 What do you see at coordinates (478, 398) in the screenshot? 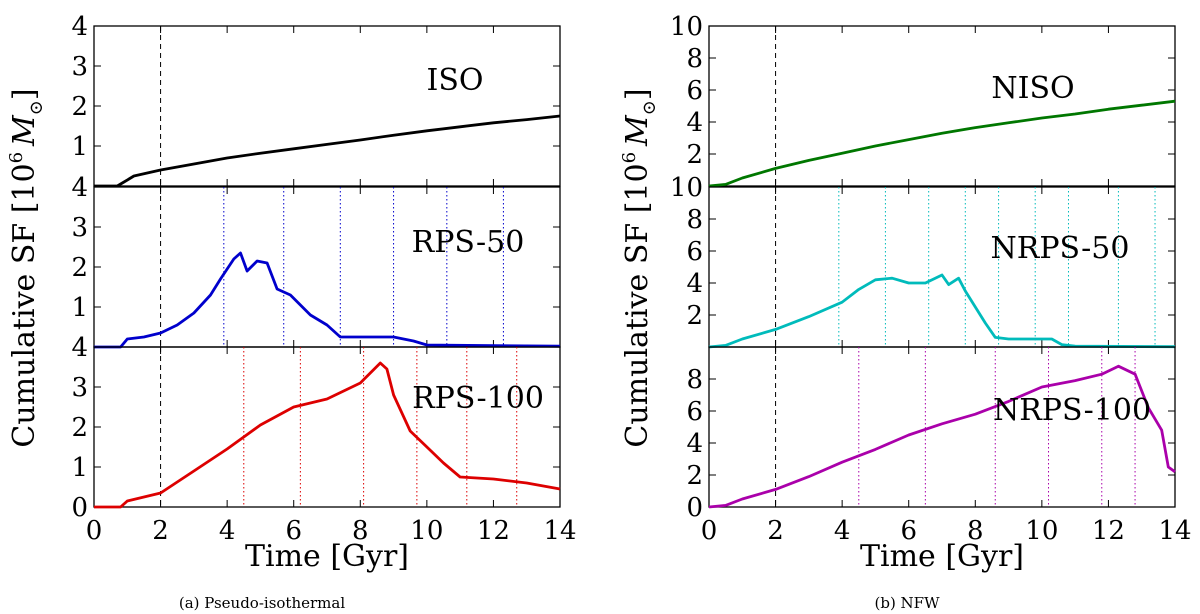
I see `panel-label: RPS-100` at bounding box center [478, 398].